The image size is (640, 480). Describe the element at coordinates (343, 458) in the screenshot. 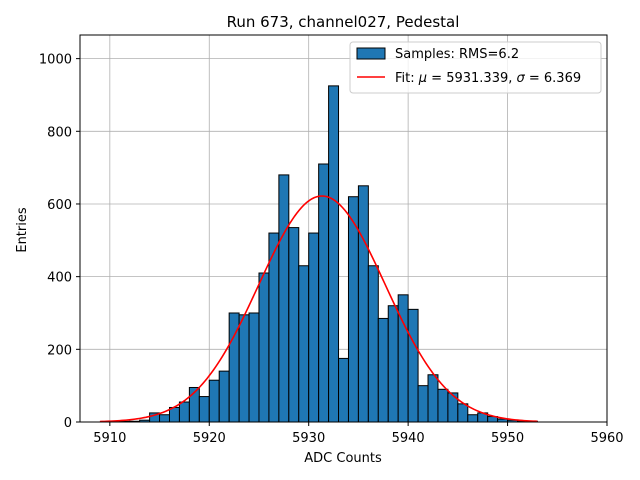

I see `x-axis-label: ADC Counts` at that location.